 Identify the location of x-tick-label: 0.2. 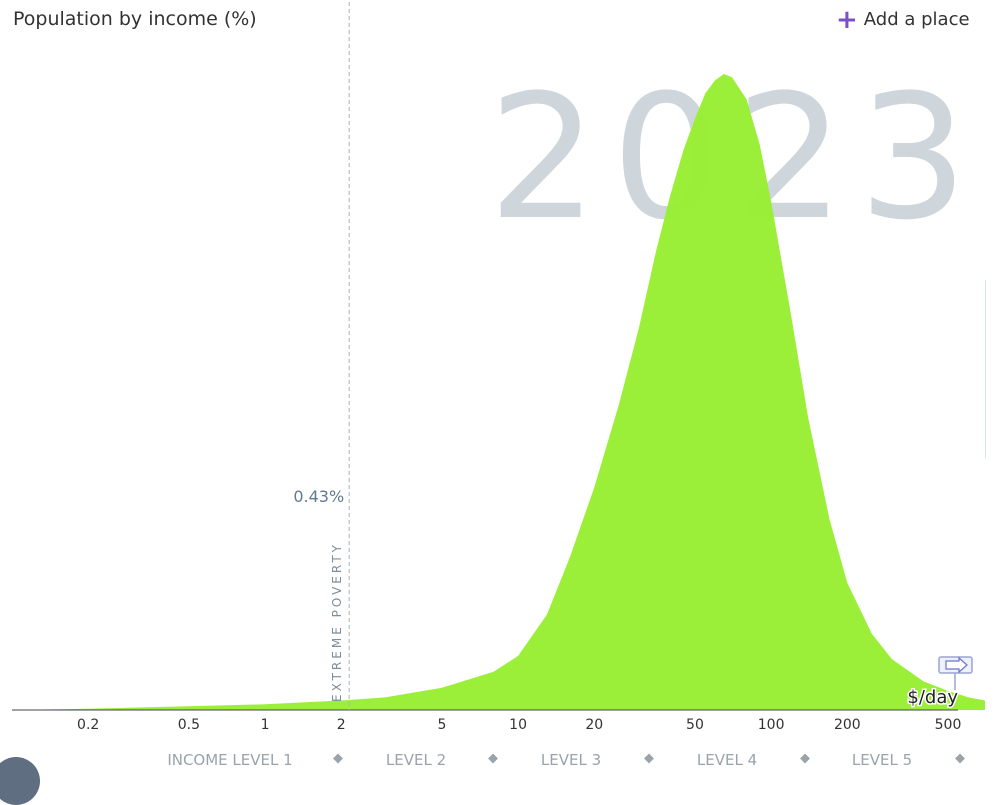
(88, 725).